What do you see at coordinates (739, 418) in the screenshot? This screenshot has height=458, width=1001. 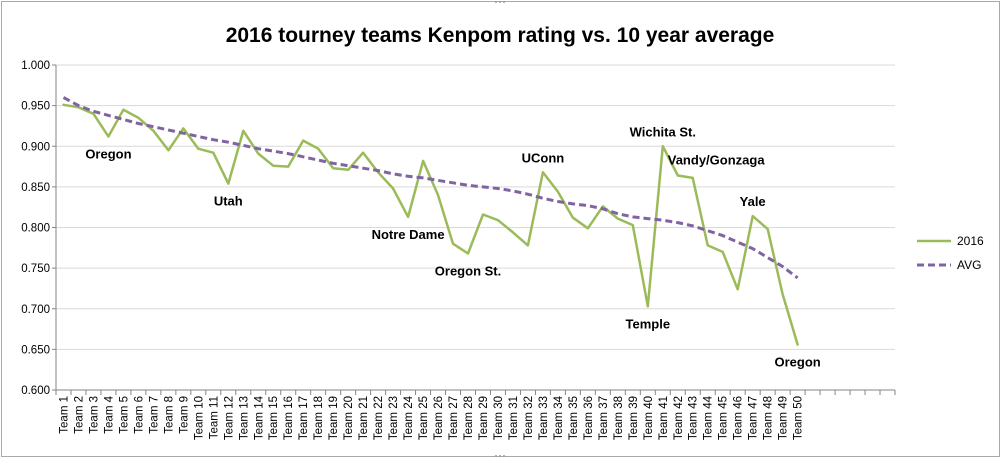 I see `x-tick-label: Team 46` at bounding box center [739, 418].